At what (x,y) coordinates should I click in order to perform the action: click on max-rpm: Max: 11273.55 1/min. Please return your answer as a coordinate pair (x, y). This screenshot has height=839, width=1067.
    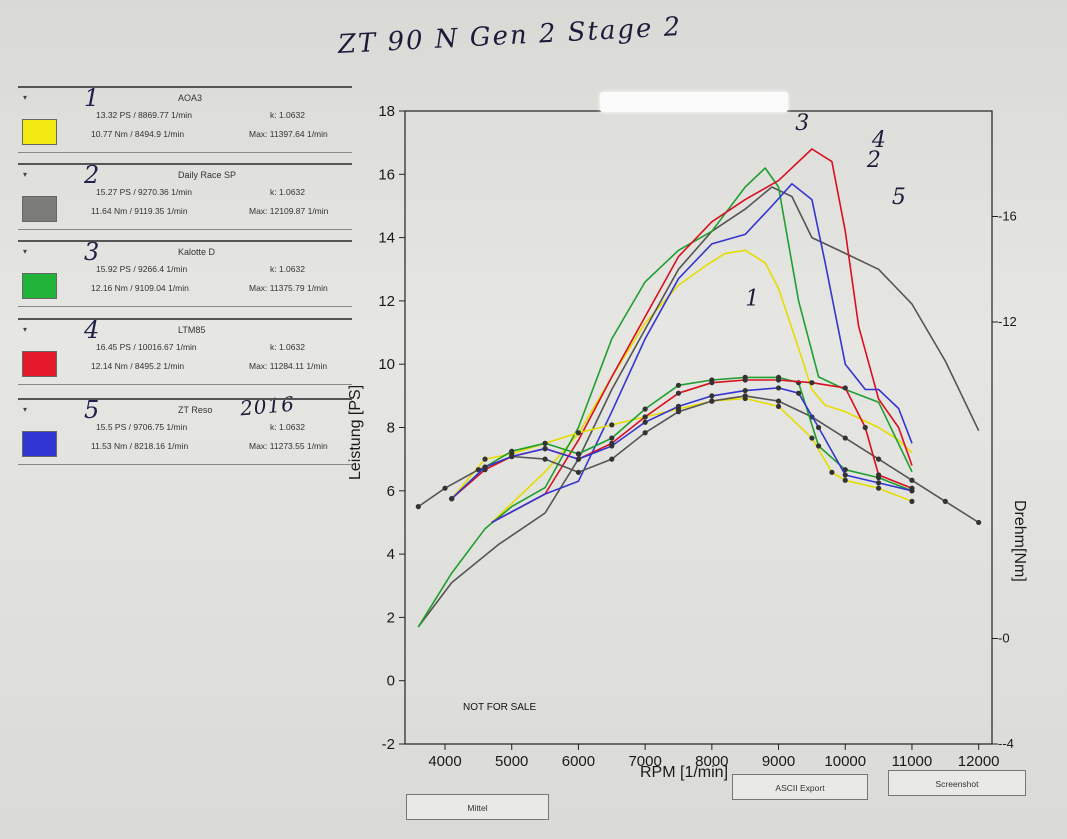
    Looking at the image, I should click on (288, 446).